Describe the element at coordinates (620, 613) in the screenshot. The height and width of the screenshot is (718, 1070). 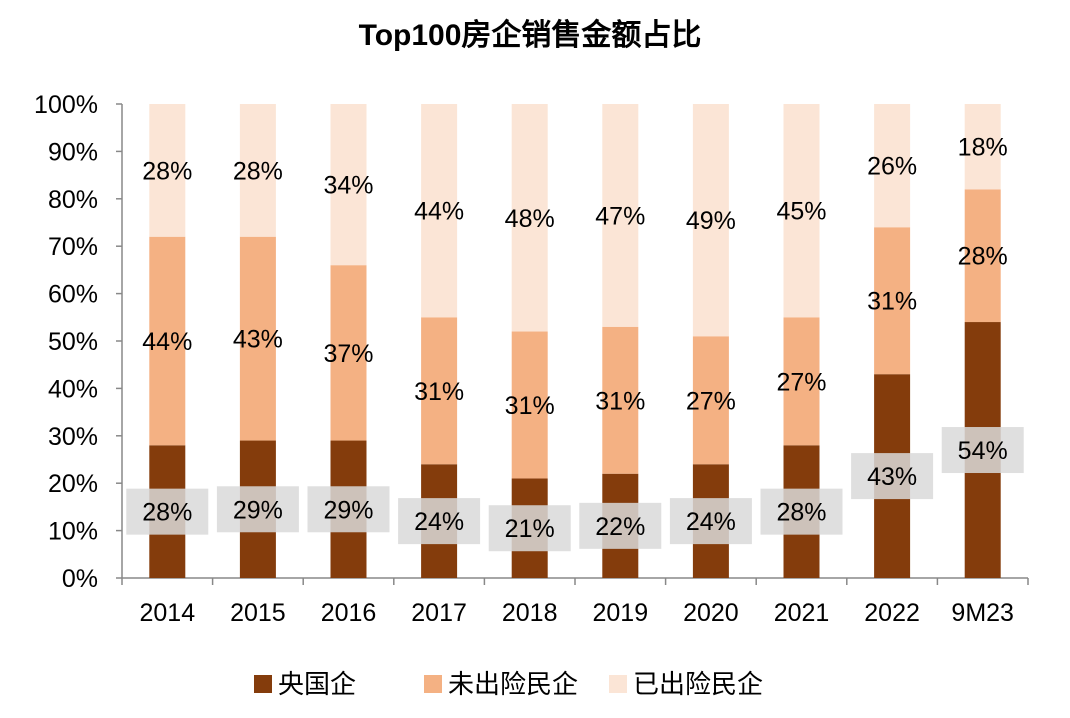
I see `x-tick-label: 2019` at that location.